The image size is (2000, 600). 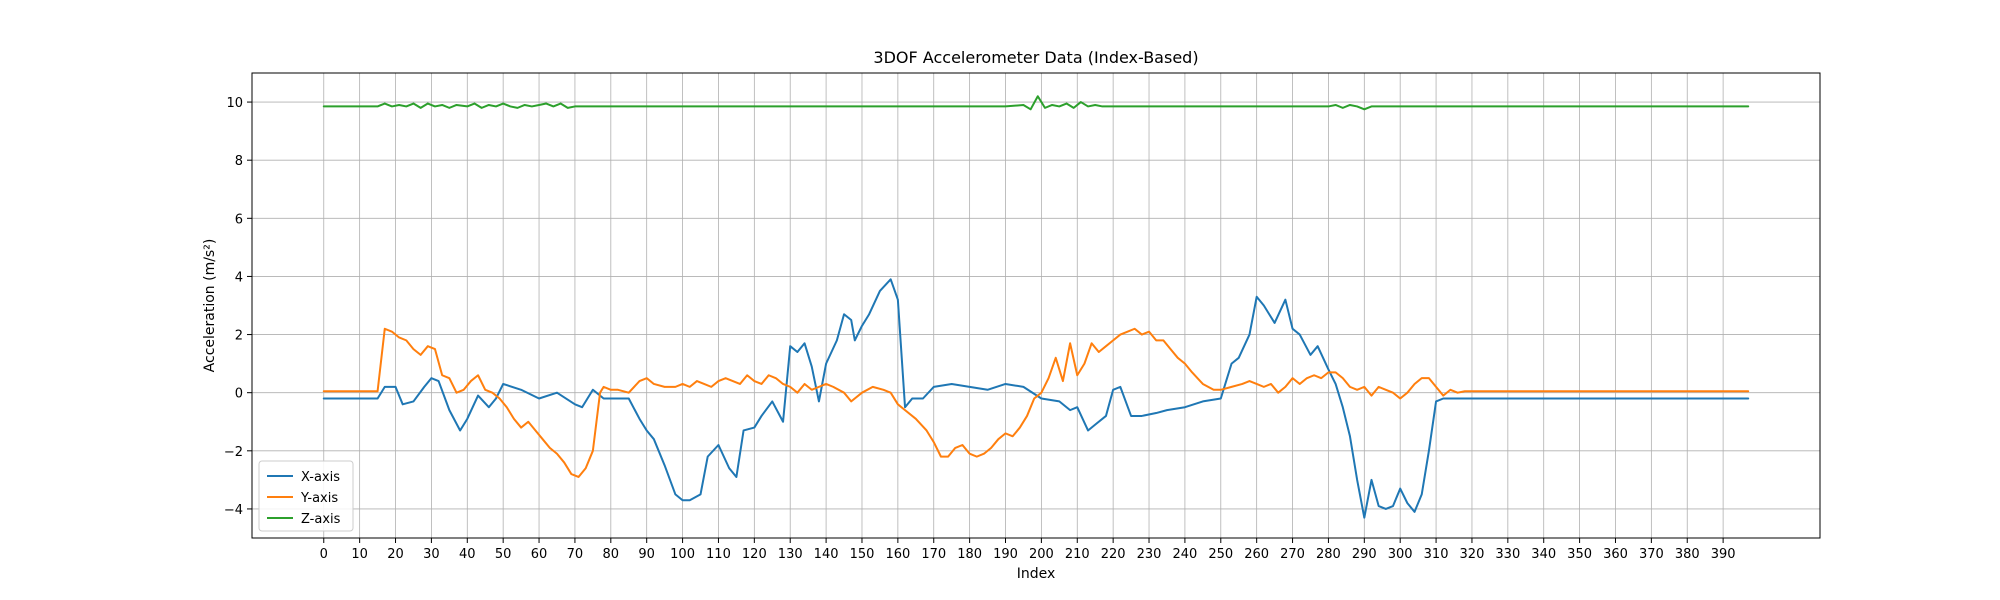 I want to click on x-tick-label: 120, so click(x=754, y=554).